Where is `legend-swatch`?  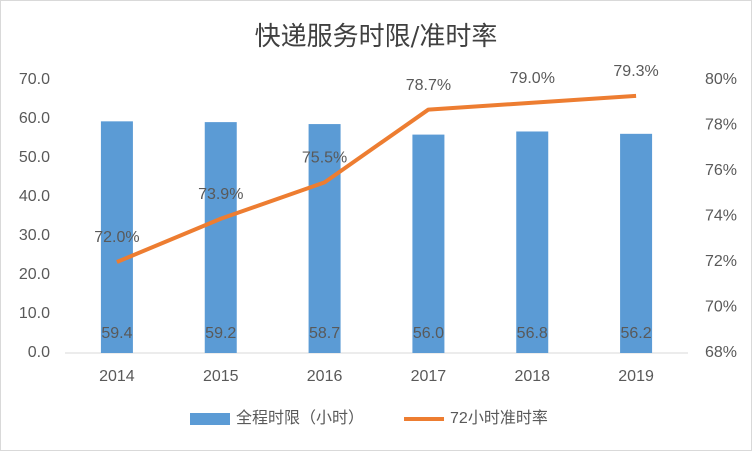
legend-swatch is located at coordinates (210, 419).